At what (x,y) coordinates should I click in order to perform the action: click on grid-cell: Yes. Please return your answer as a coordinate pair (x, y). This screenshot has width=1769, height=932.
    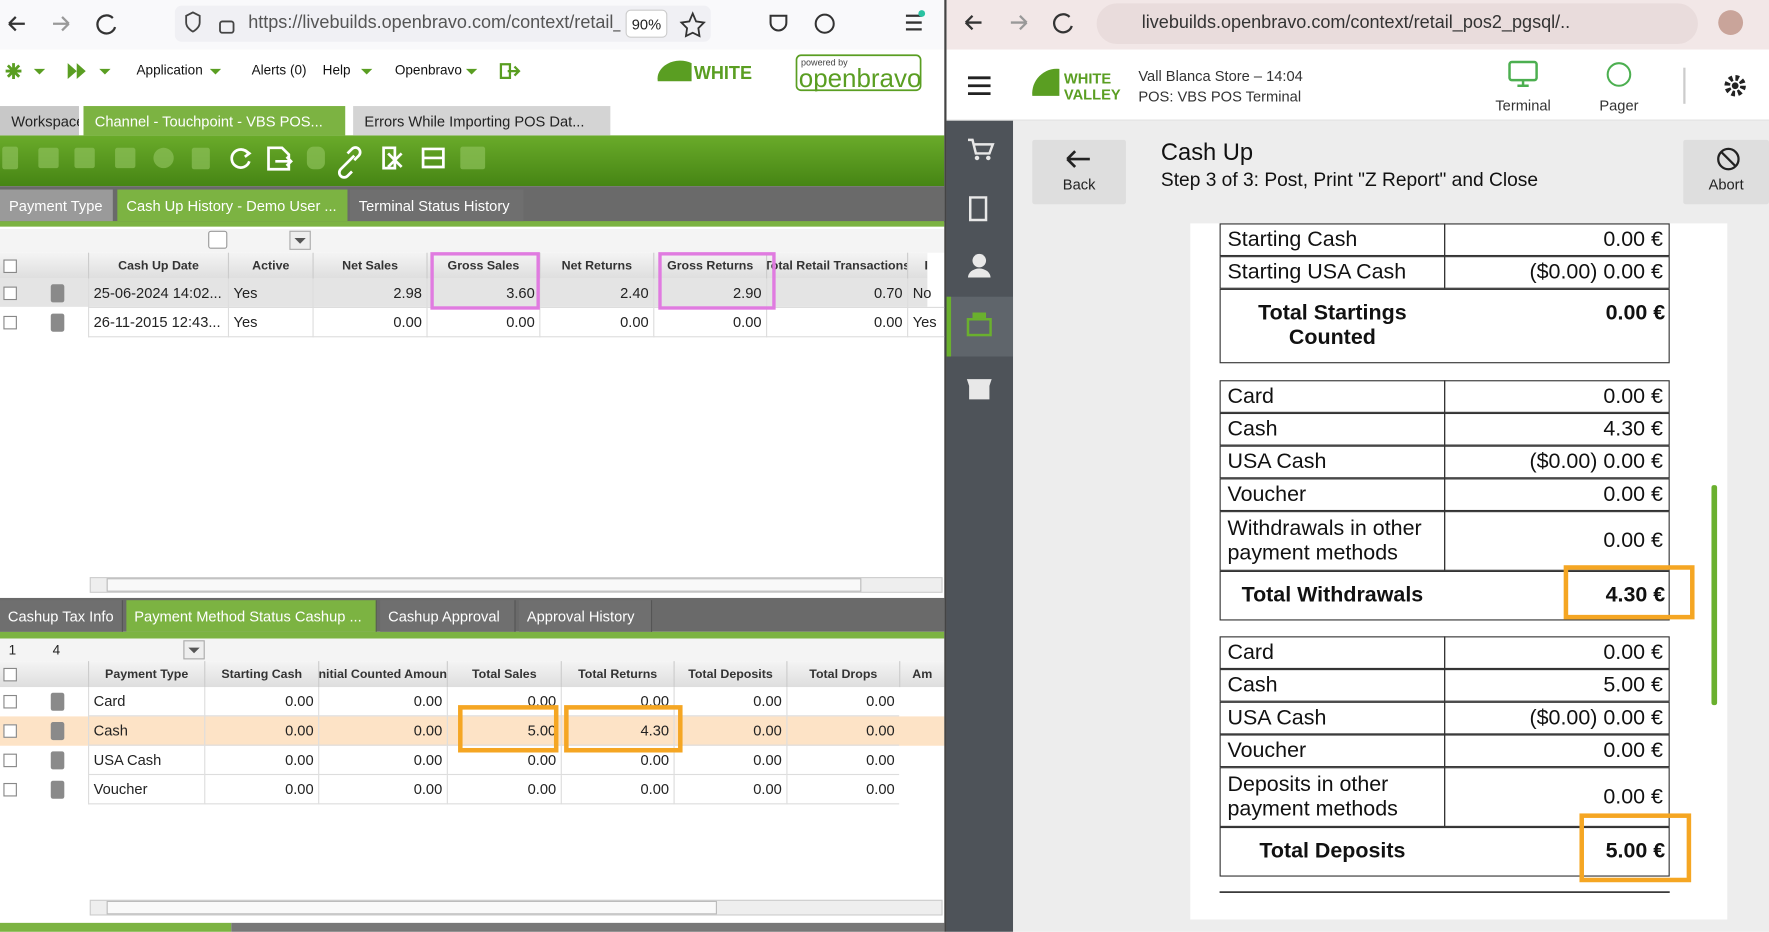
    Looking at the image, I should click on (926, 322).